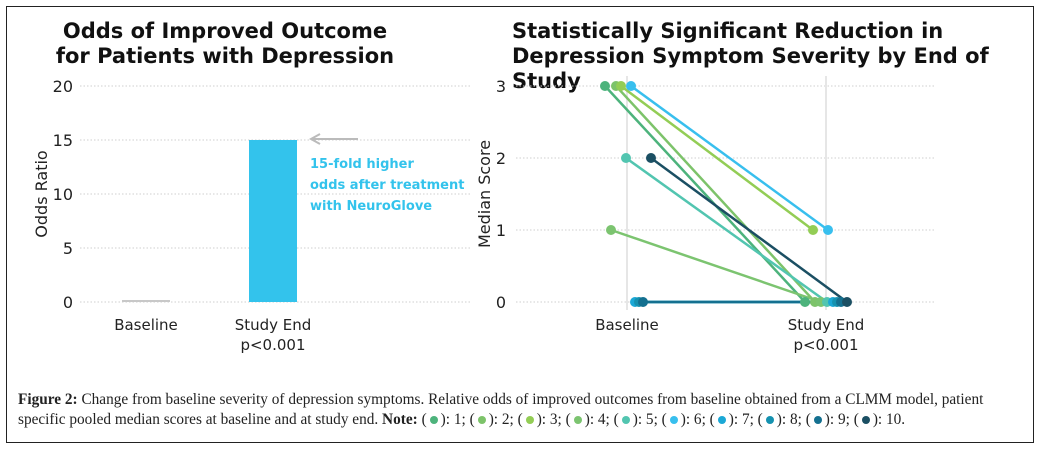  I want to click on legend-item: (): 7;, so click(733, 419).